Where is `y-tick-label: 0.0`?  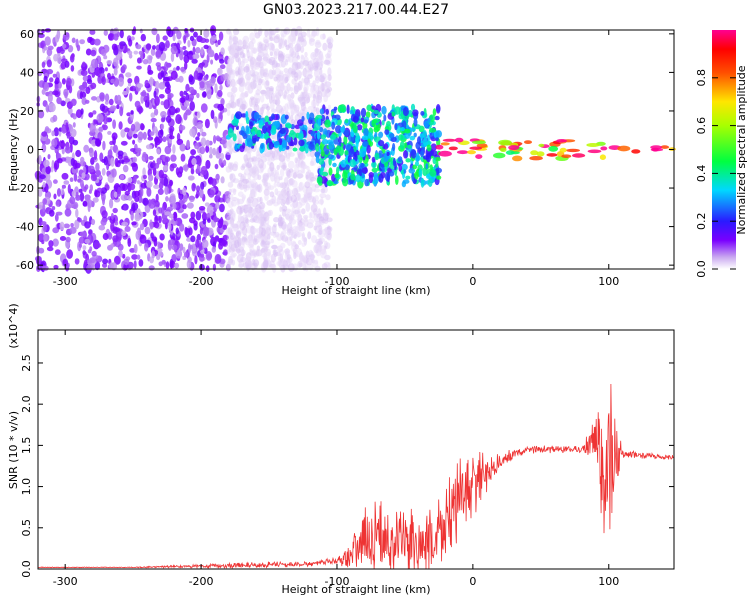 y-tick-label: 0.0 is located at coordinates (26, 569).